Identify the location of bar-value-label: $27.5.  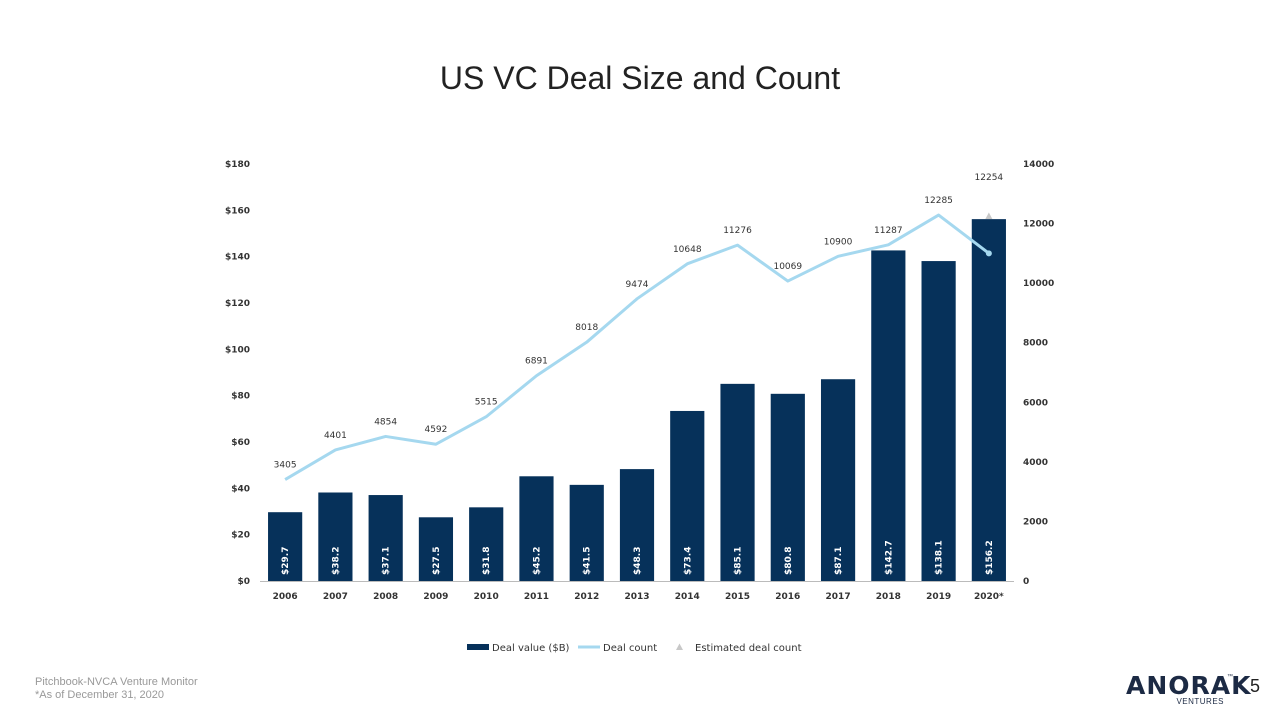
(437, 561).